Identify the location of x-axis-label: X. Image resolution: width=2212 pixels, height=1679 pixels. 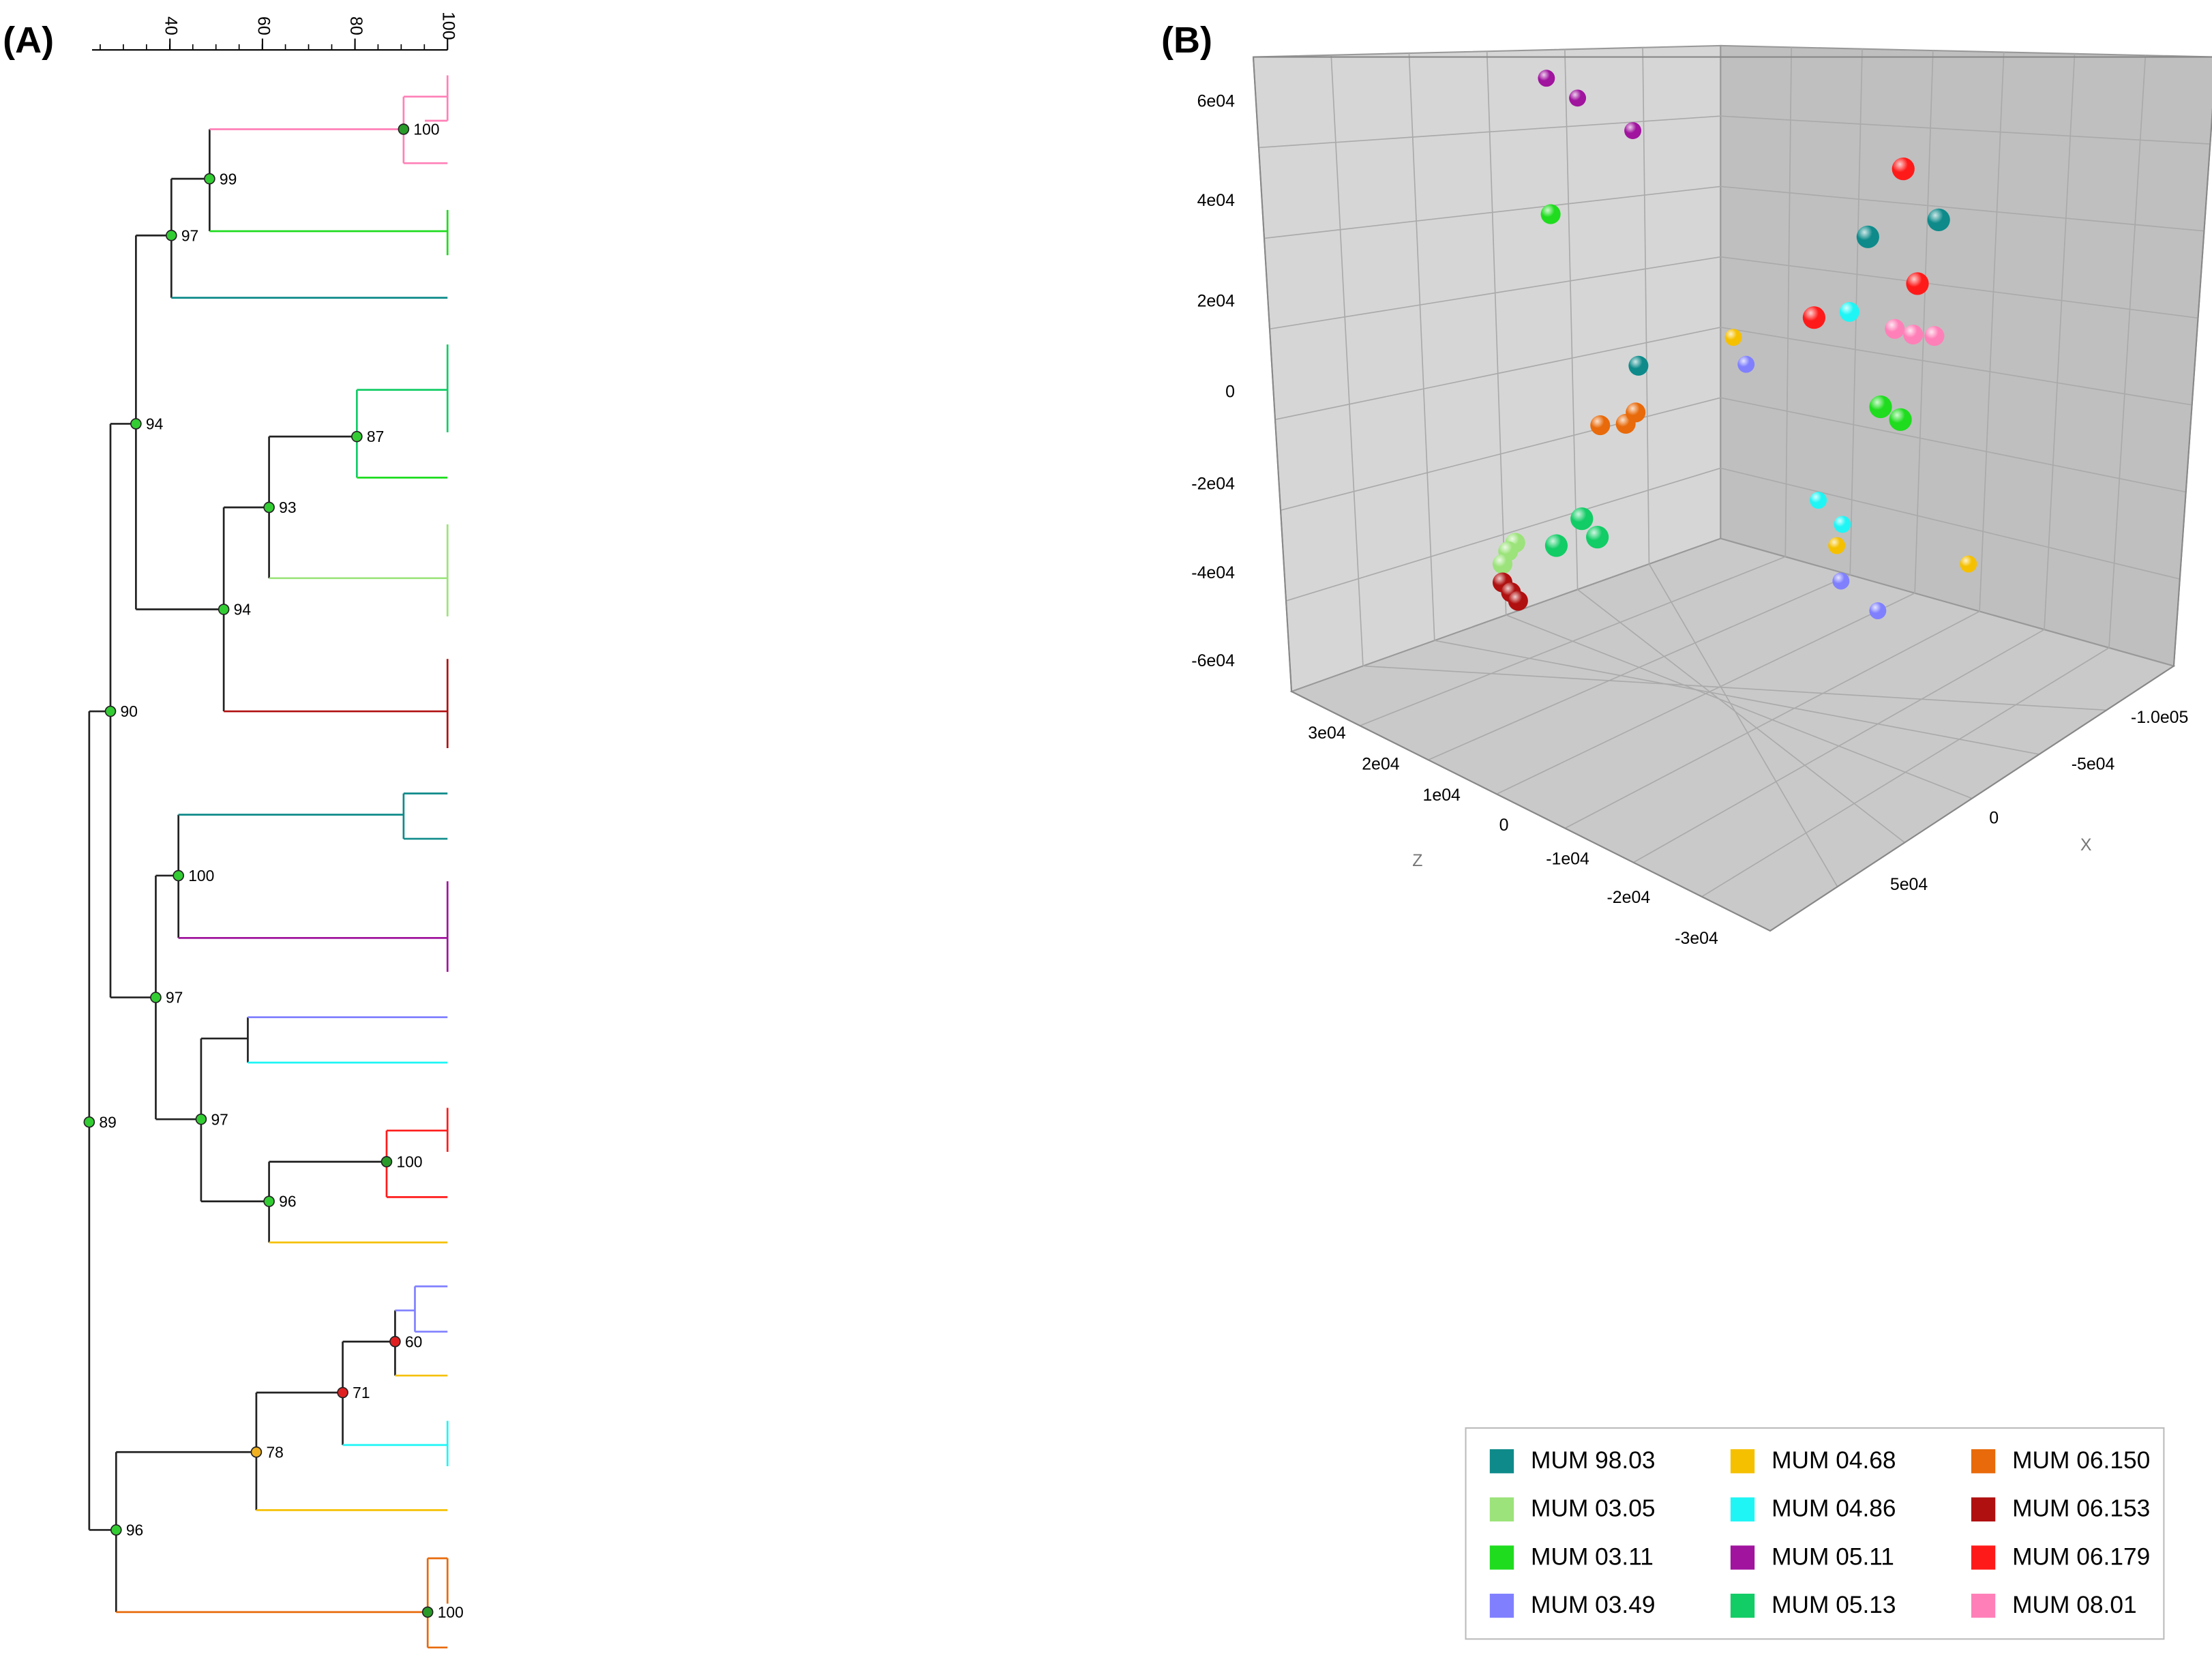
(2086, 845).